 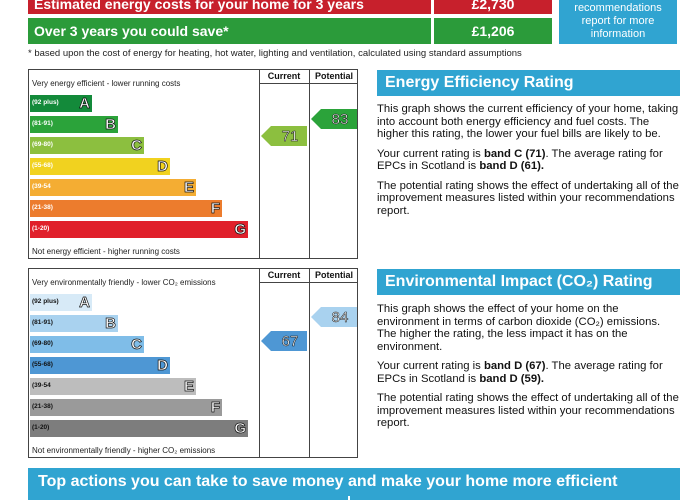 I want to click on current-band: band D (67), so click(x=514, y=366).